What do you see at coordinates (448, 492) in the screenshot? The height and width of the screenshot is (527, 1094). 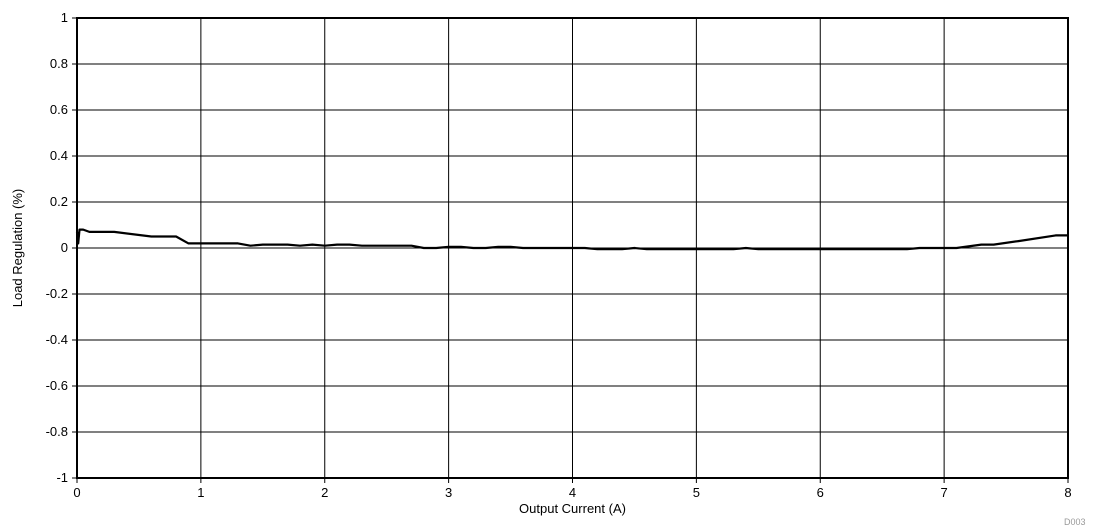 I see `x-tick-label: 3` at bounding box center [448, 492].